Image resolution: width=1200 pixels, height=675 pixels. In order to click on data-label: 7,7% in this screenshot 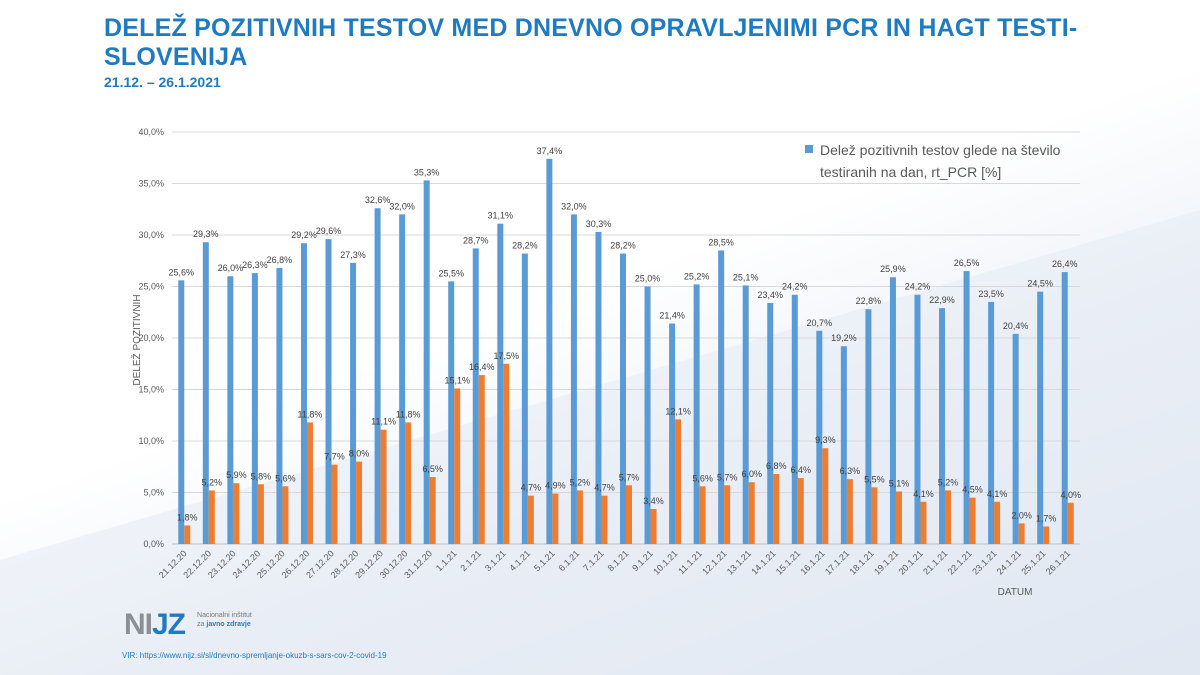, I will do `click(334, 457)`.